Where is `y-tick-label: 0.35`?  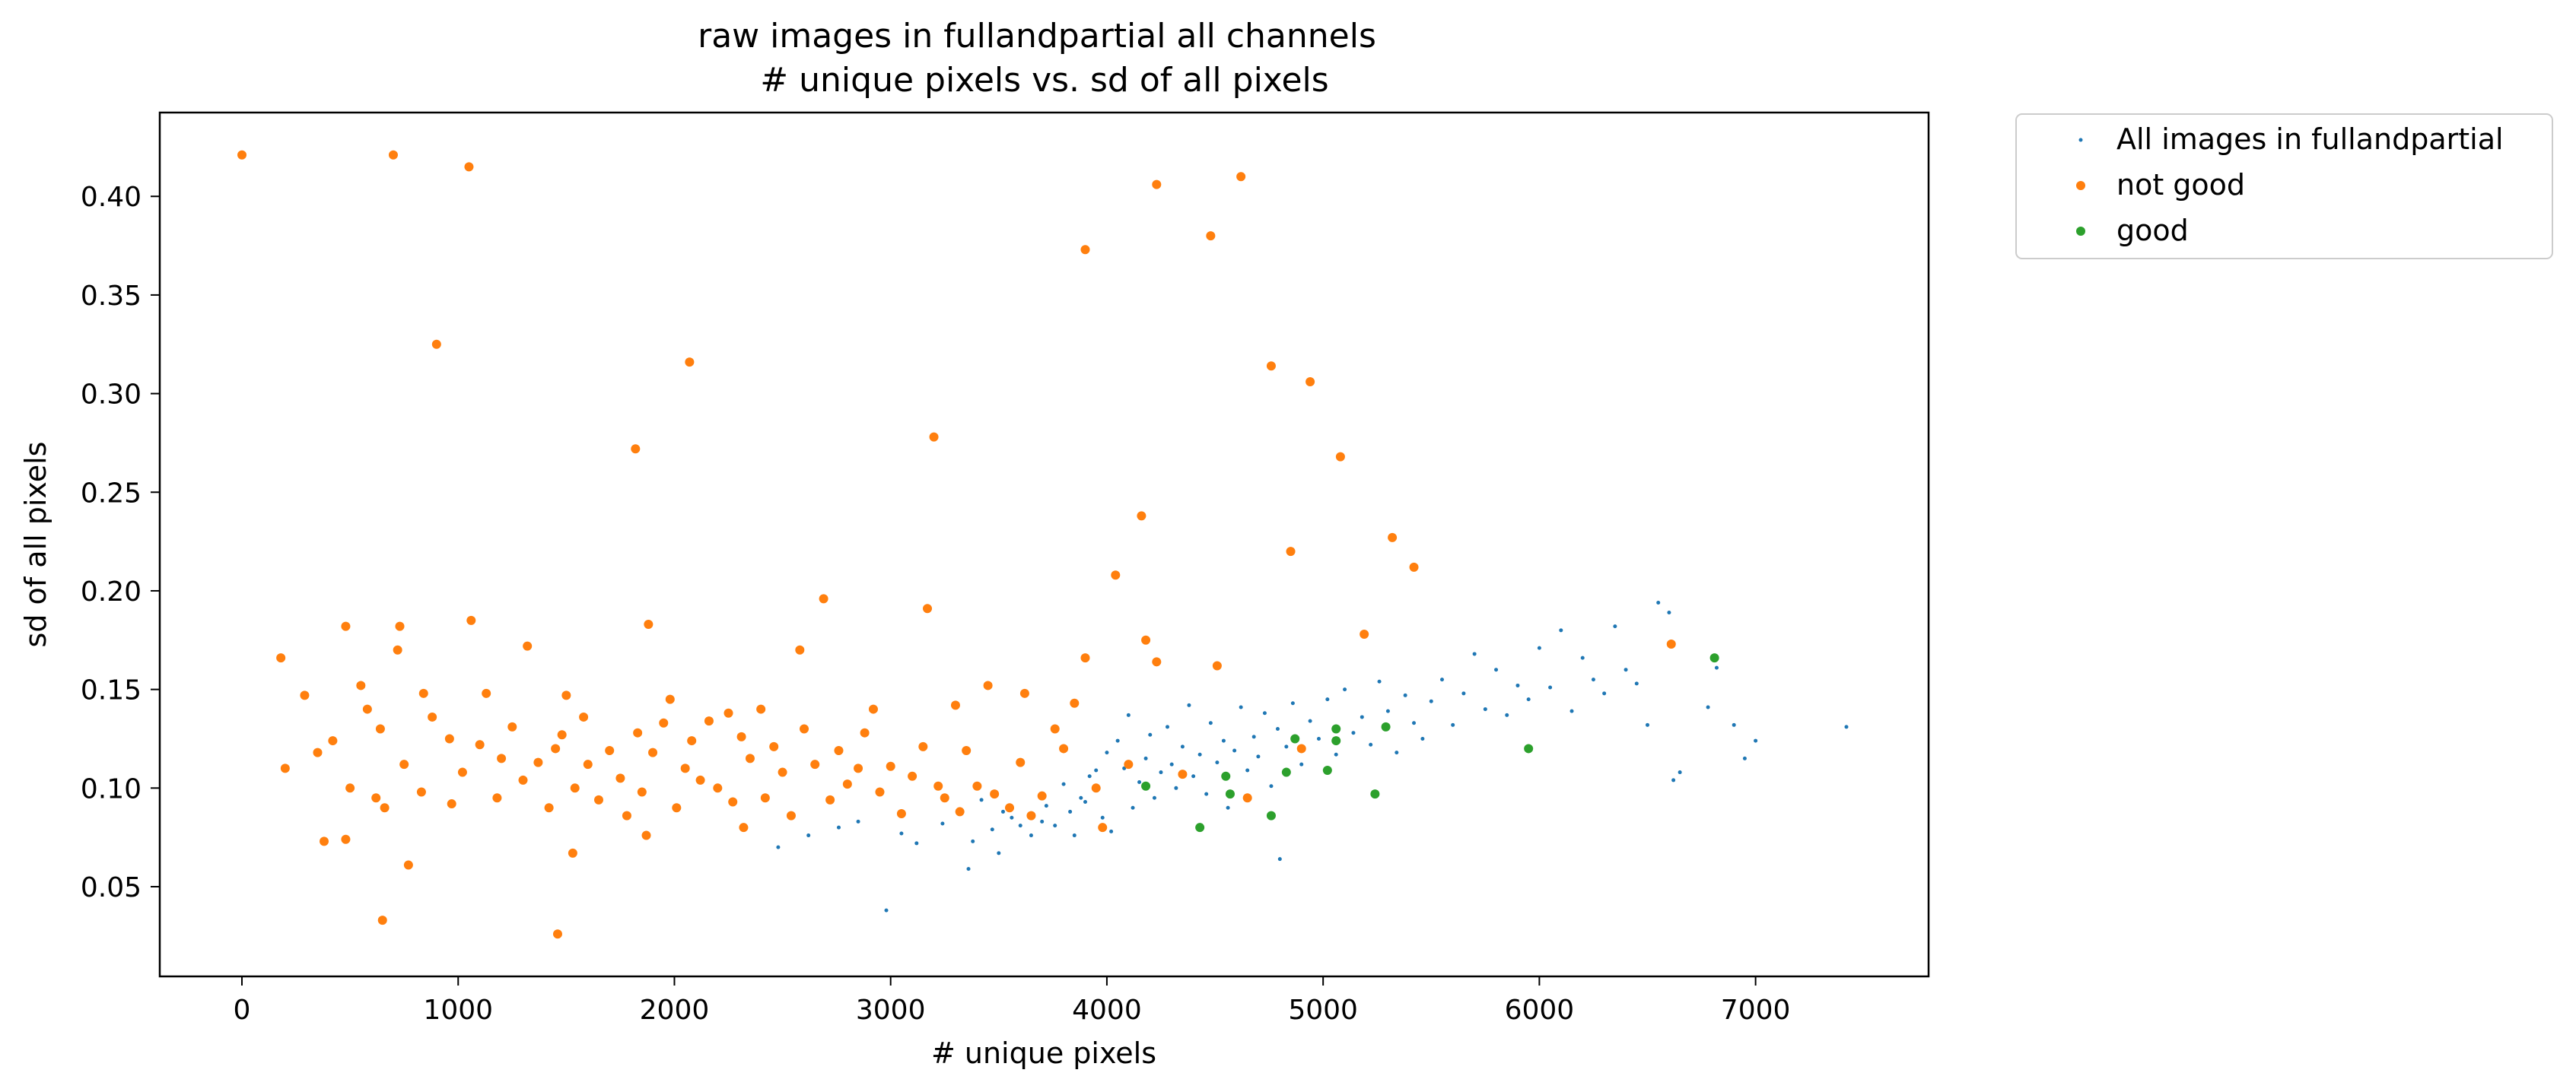
y-tick-label: 0.35 is located at coordinates (112, 296).